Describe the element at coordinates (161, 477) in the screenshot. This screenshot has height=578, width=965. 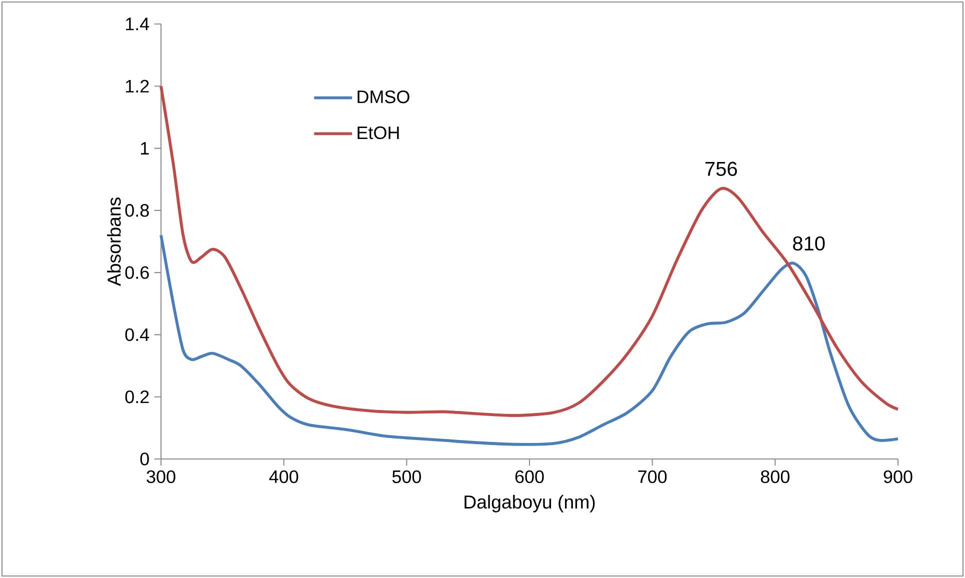
I see `x-tick-label: 300` at that location.